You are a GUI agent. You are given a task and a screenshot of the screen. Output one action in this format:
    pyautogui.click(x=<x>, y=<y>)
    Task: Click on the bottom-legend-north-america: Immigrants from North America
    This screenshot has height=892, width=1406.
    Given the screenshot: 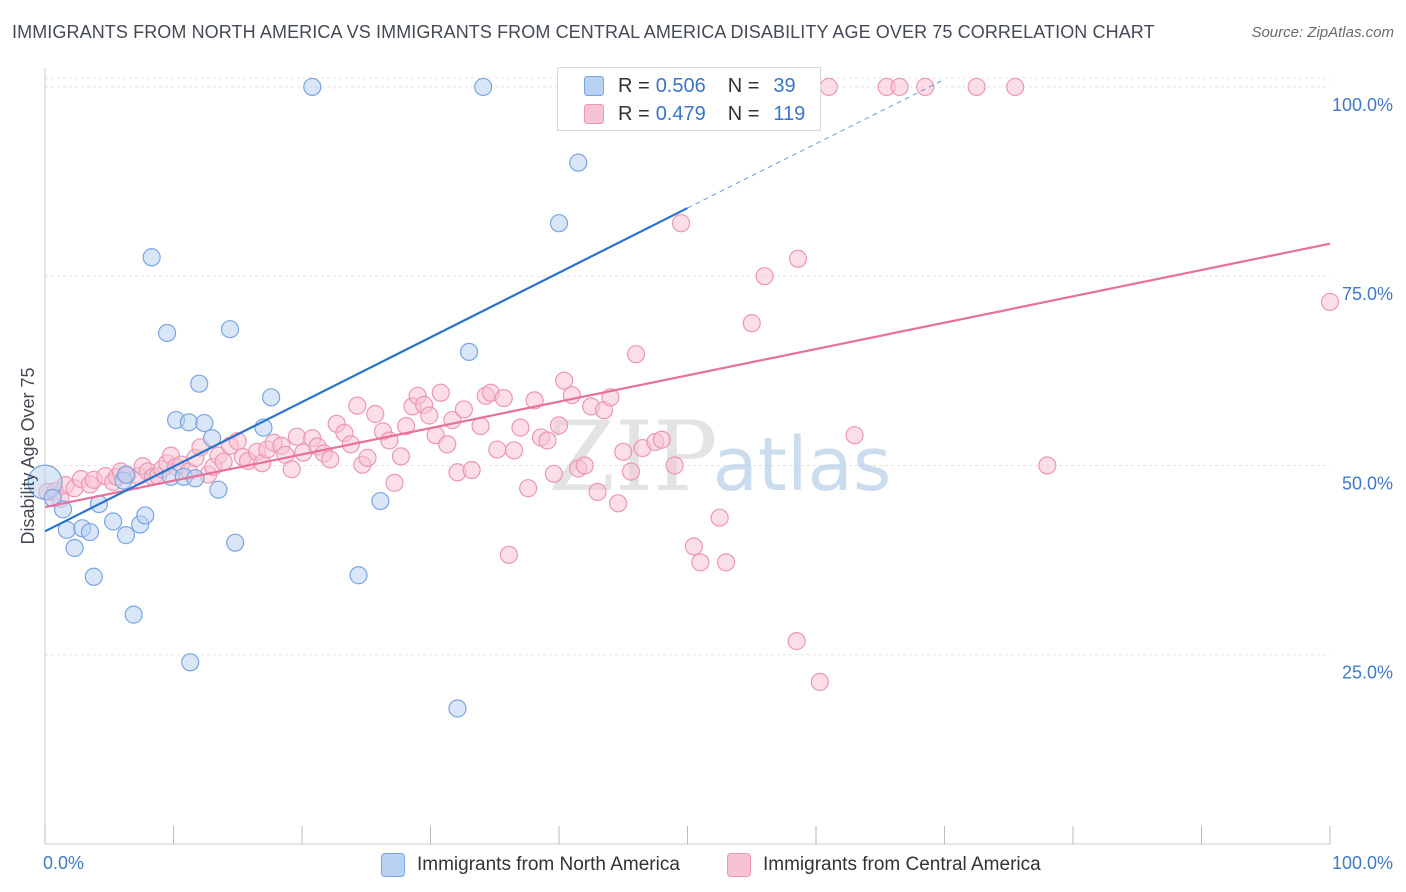 What is the action you would take?
    pyautogui.click(x=530, y=865)
    